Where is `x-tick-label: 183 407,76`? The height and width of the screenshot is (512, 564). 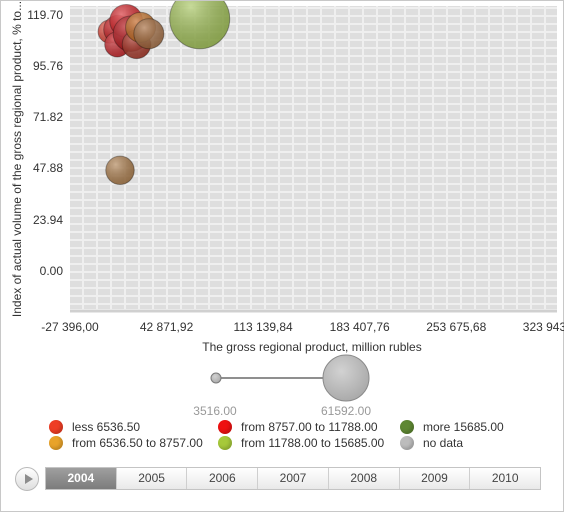
x-tick-label: 183 407,76 is located at coordinates (359, 327).